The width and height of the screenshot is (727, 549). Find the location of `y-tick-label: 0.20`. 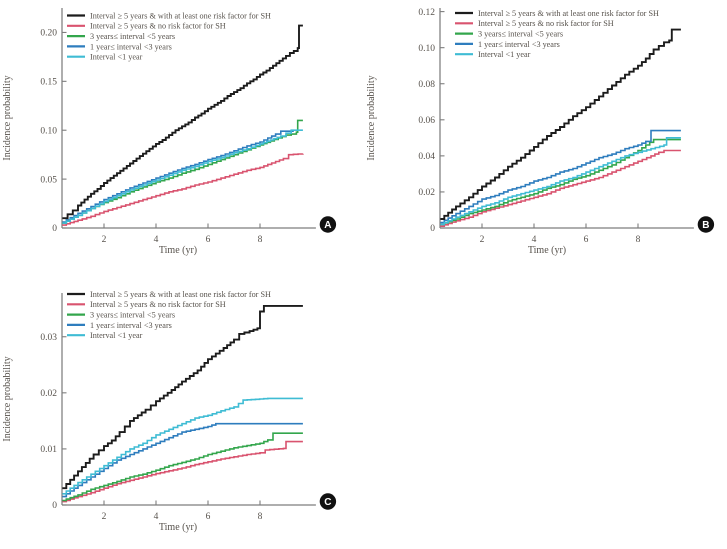

y-tick-label: 0.20 is located at coordinates (48, 34).